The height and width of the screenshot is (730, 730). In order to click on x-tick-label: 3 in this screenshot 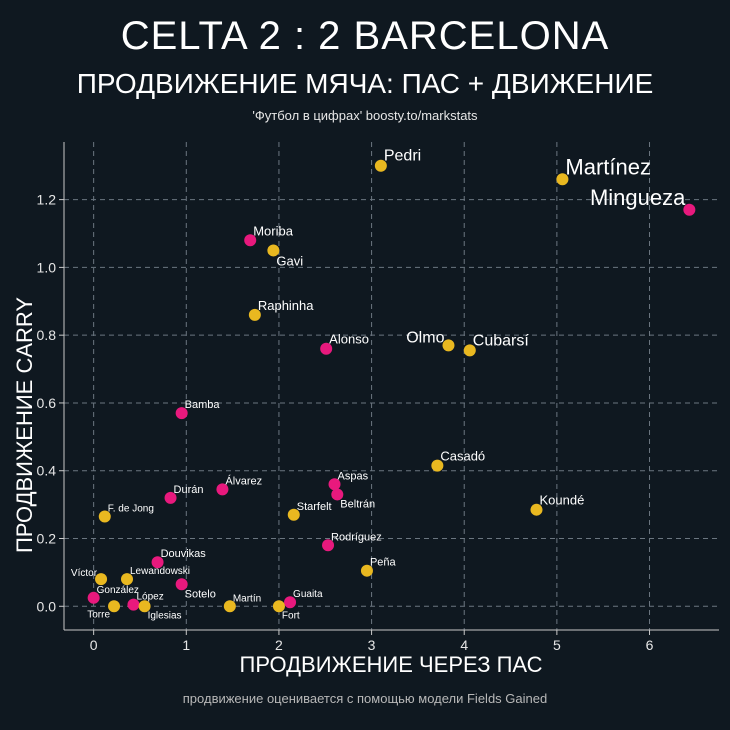, I will do `click(372, 645)`.